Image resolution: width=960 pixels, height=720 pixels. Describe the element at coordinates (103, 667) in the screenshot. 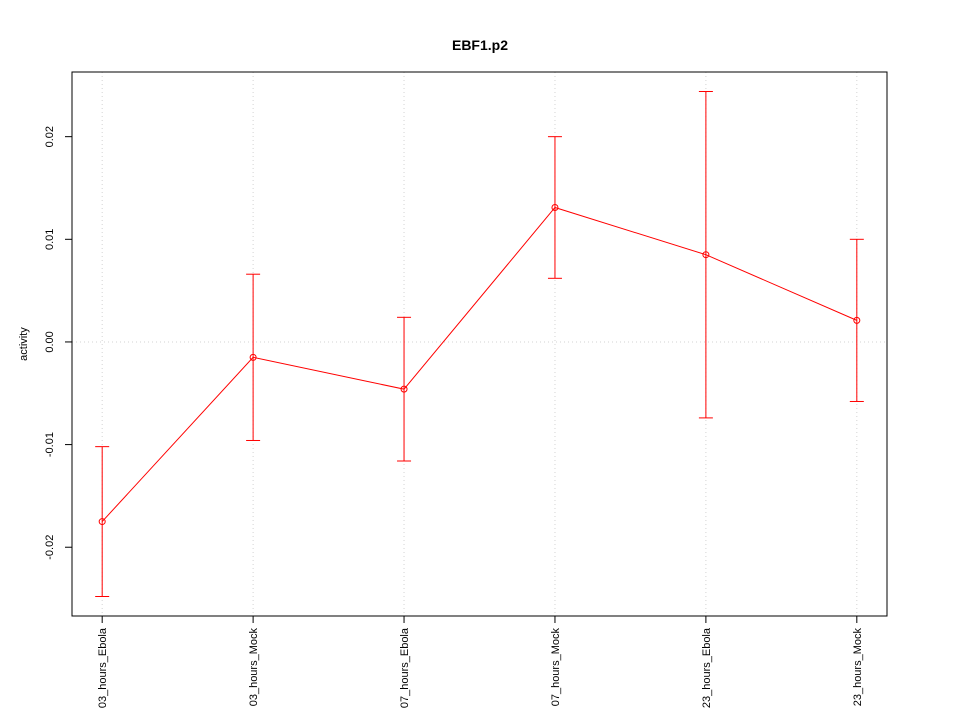

I see `x-tick-label: 03_hours_Ebola` at that location.